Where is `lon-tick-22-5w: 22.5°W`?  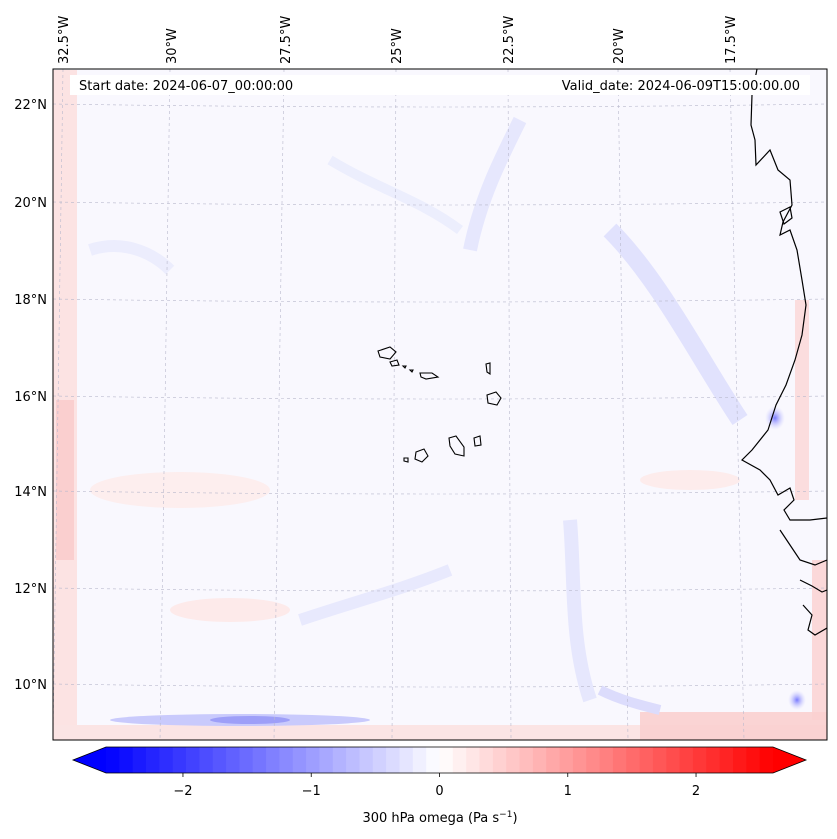 lon-tick-22-5w: 22.5°W is located at coordinates (509, 40).